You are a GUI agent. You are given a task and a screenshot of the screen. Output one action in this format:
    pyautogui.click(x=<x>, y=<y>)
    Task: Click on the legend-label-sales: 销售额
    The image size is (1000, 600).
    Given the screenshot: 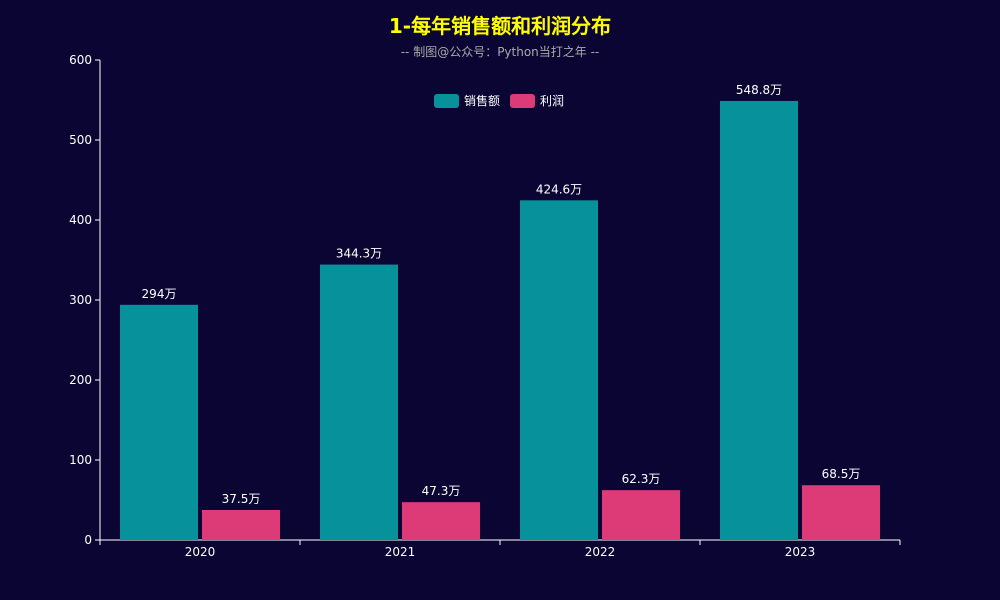 What is the action you would take?
    pyautogui.click(x=482, y=101)
    